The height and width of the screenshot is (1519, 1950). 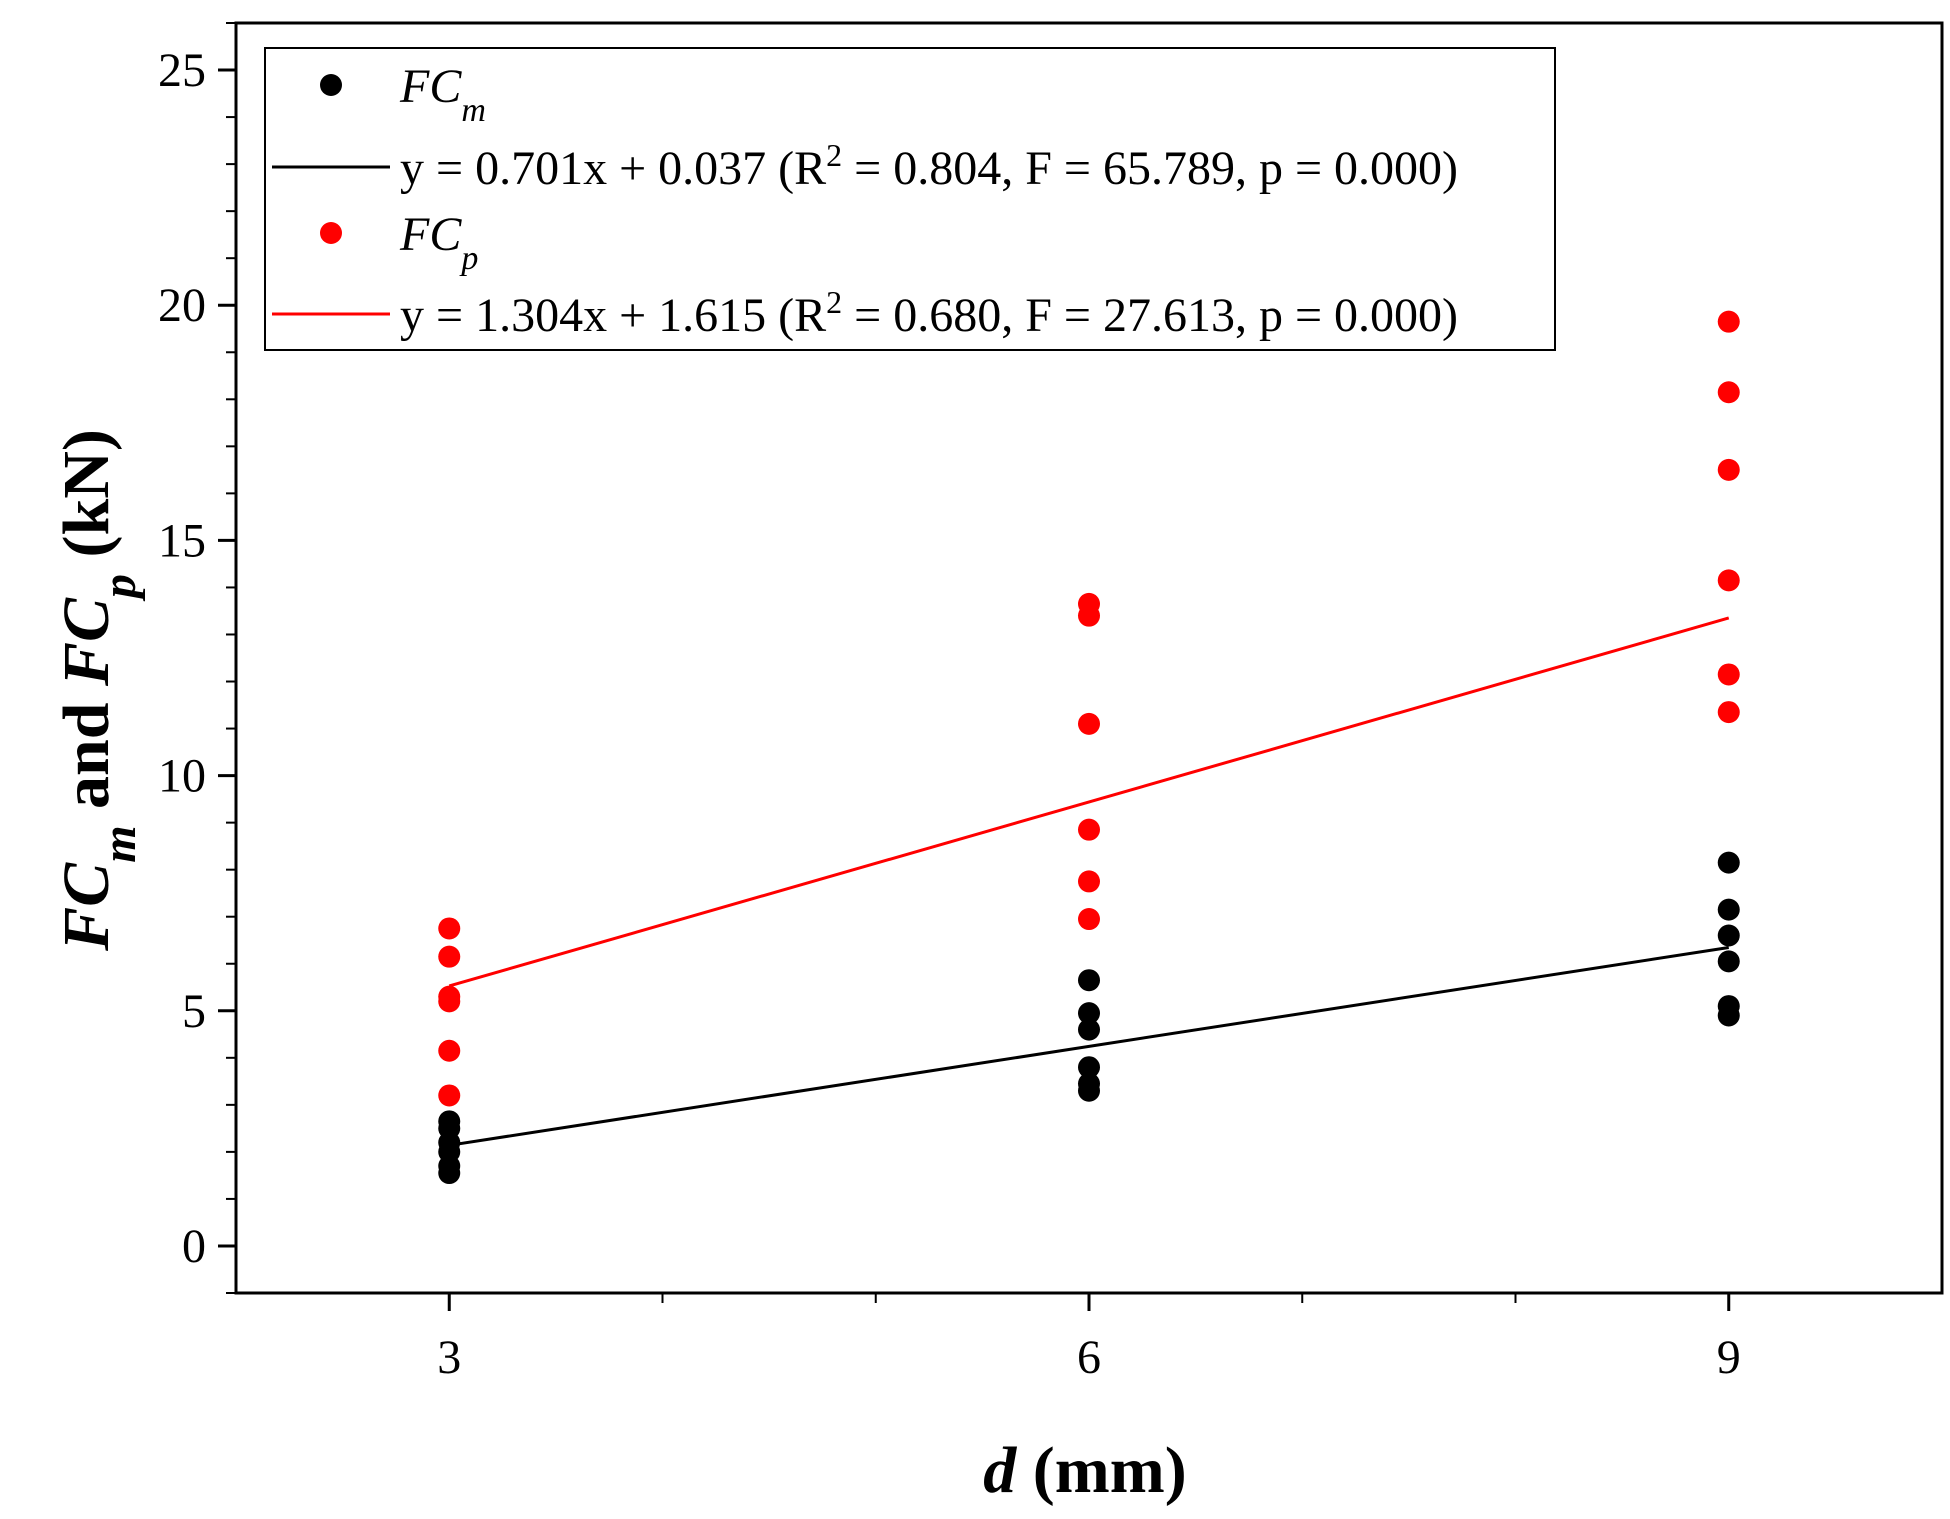 What do you see at coordinates (438, 242) in the screenshot?
I see `legend-label-fcp: FCp` at bounding box center [438, 242].